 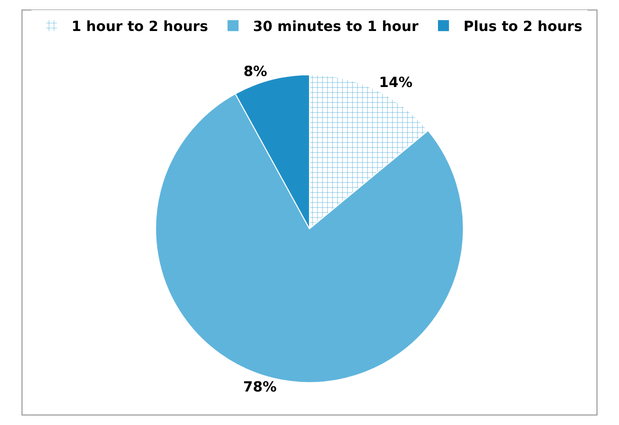 What do you see at coordinates (260, 388) in the screenshot?
I see `data-label: 78%` at bounding box center [260, 388].